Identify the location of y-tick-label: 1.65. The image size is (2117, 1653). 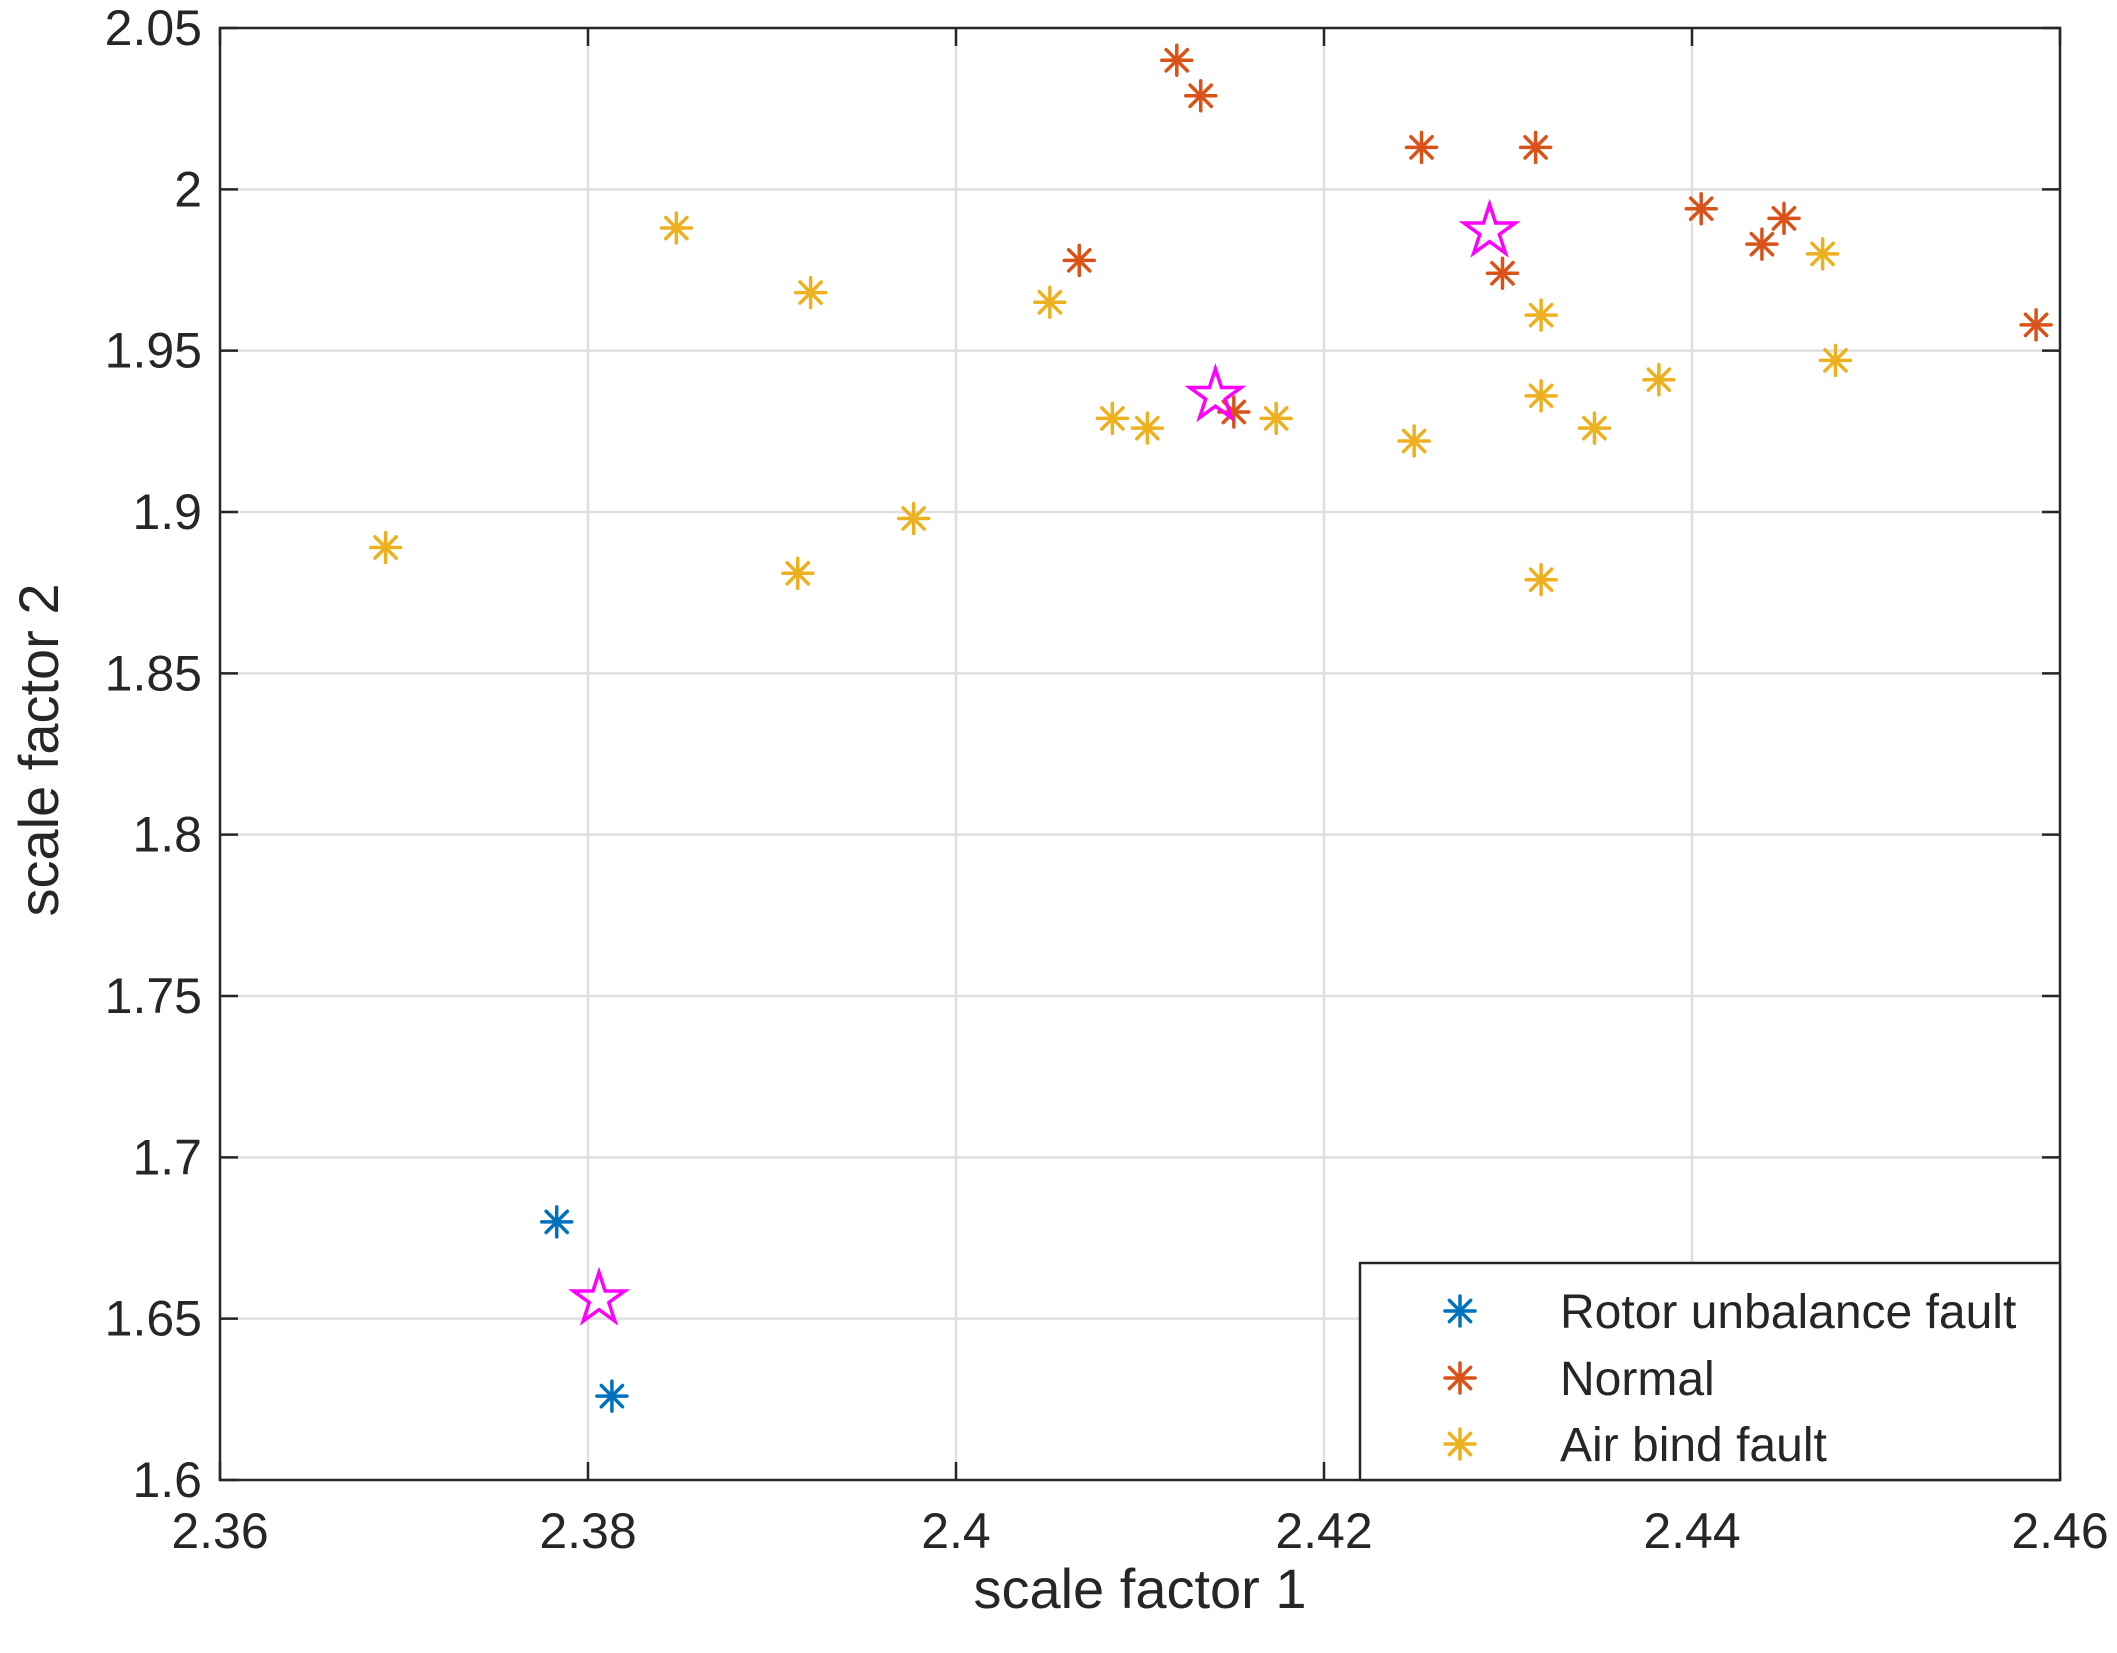
(153, 1319).